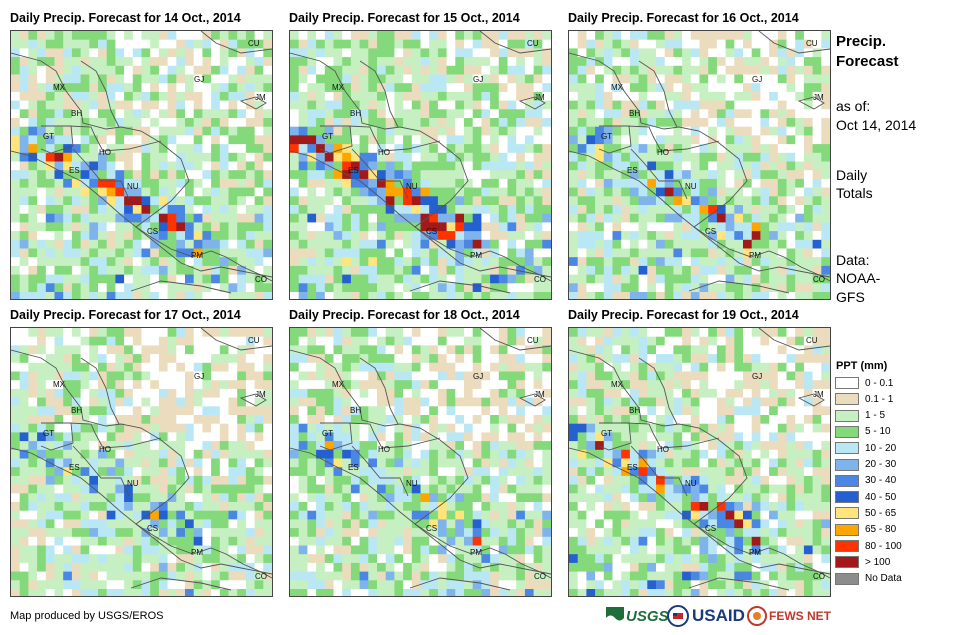  I want to click on legend-item: 10 - 20, so click(865, 448).